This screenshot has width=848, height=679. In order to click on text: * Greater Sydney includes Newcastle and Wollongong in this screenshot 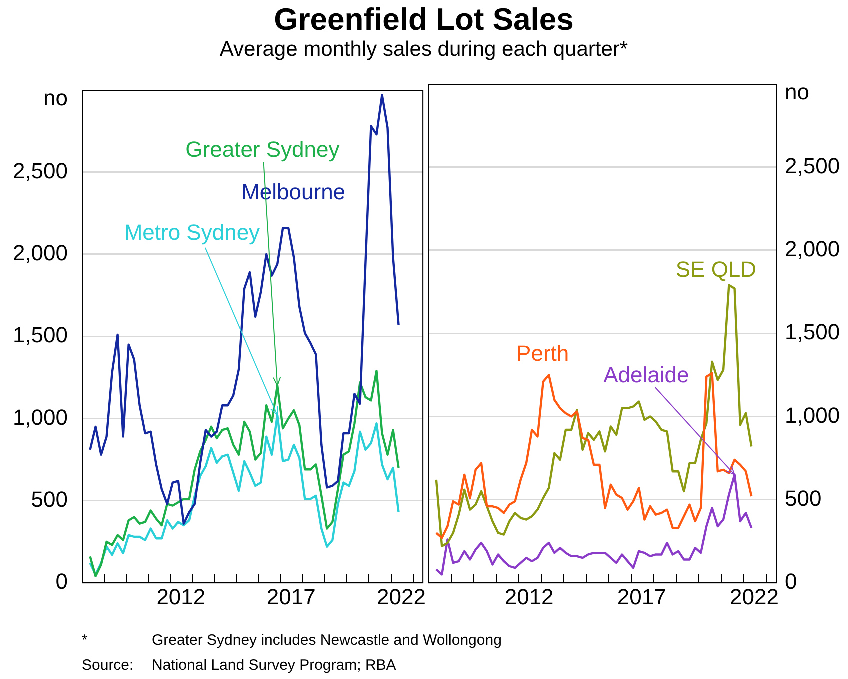, I will do `click(292, 640)`.